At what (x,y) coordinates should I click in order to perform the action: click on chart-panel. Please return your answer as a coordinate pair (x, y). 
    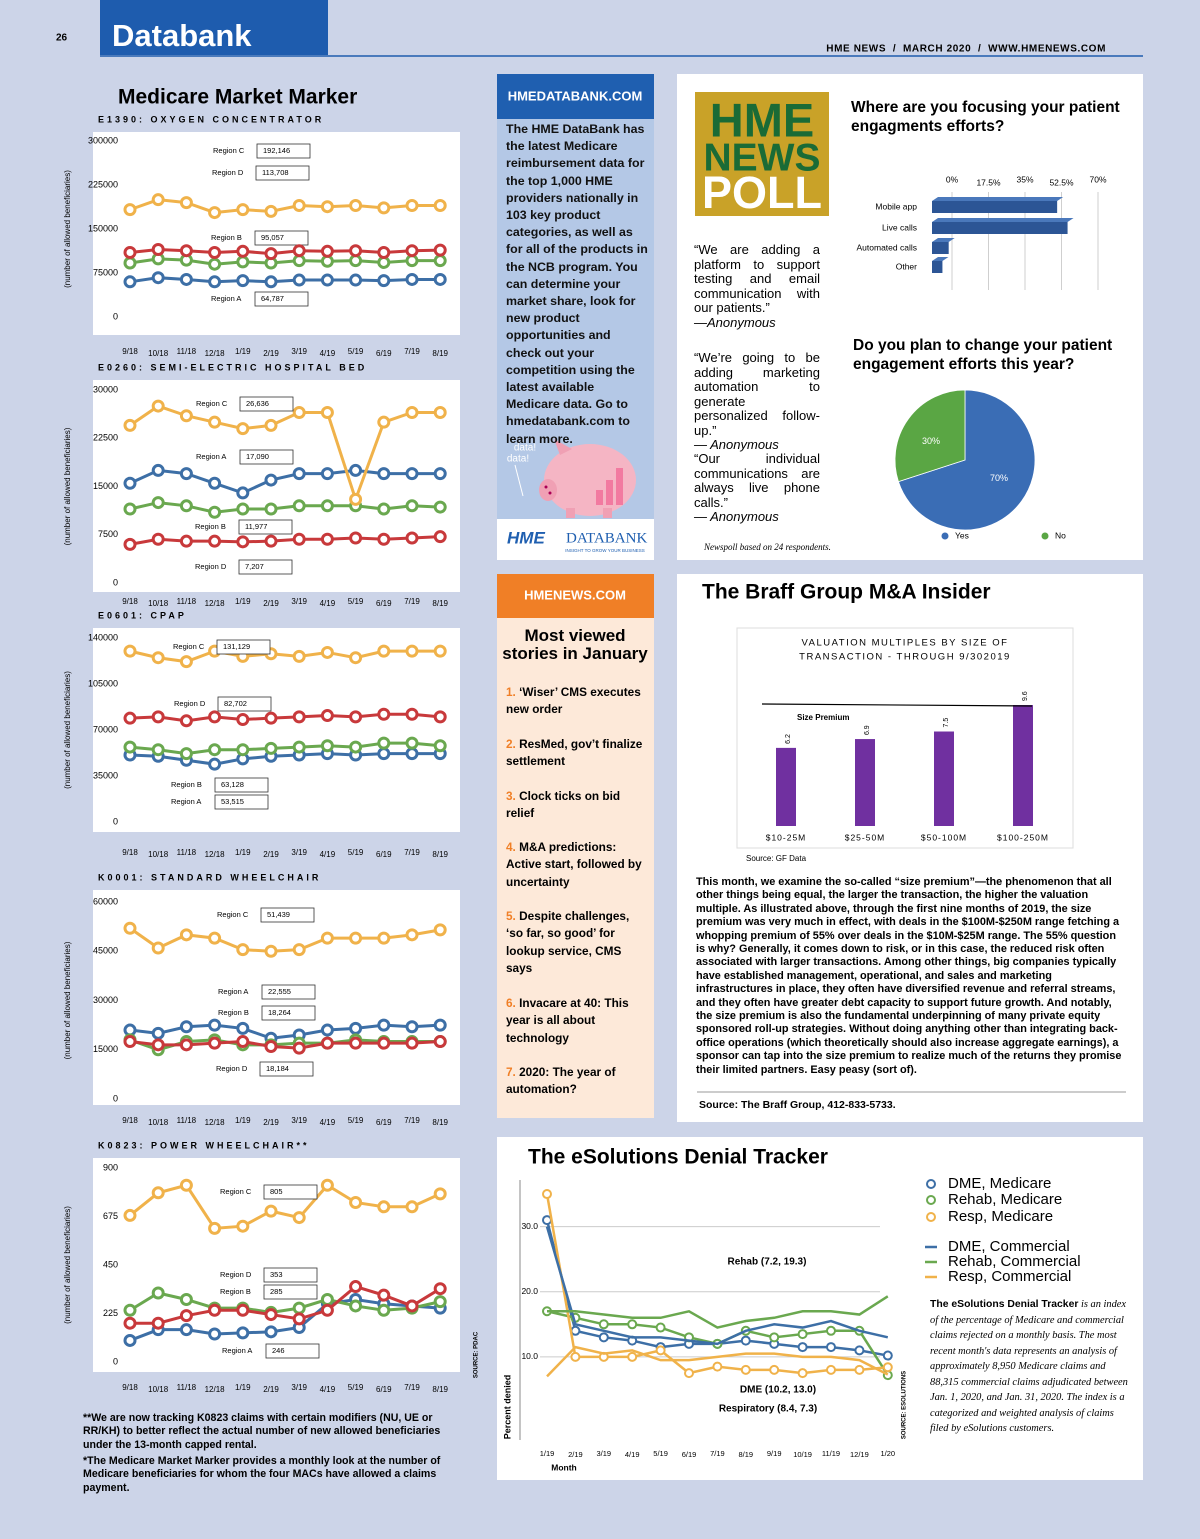
    Looking at the image, I should click on (276, 730).